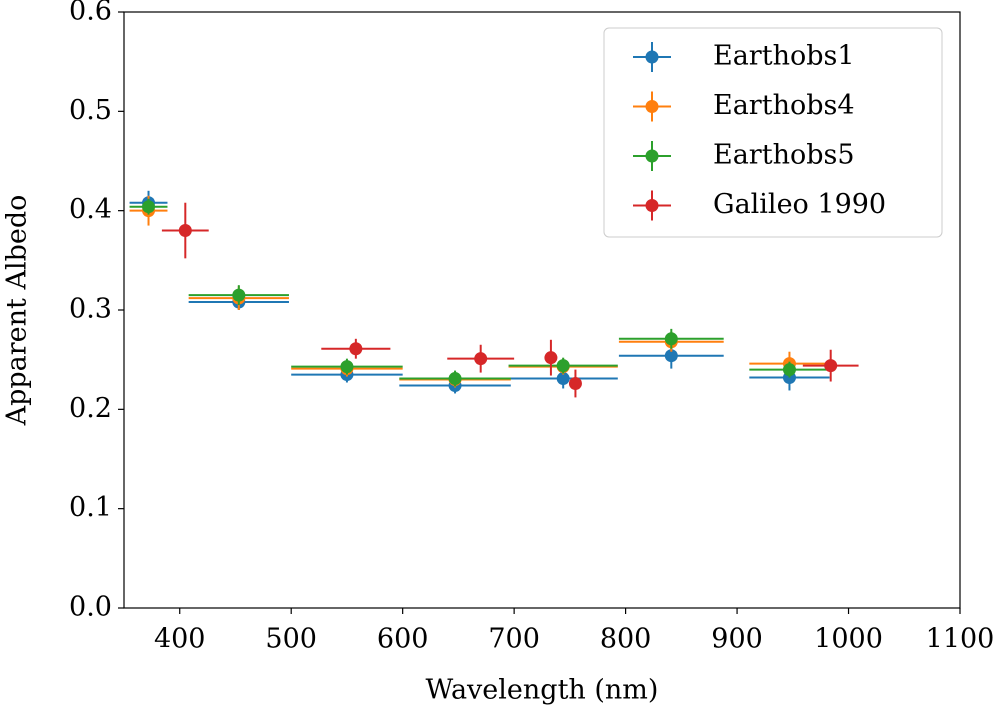 Image resolution: width=1000 pixels, height=717 pixels. Describe the element at coordinates (799, 204) in the screenshot. I see `legend-label: Galileo 1990` at that location.